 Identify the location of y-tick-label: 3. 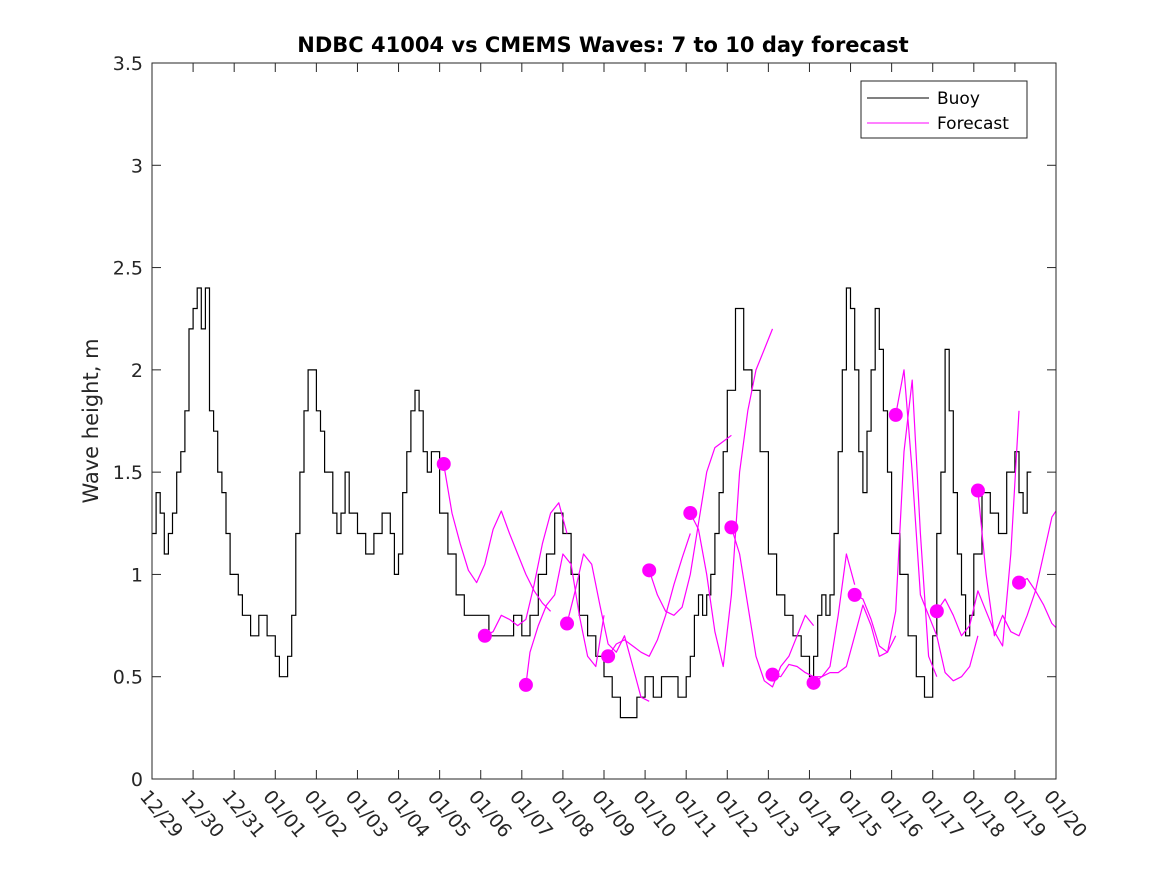
(137, 166).